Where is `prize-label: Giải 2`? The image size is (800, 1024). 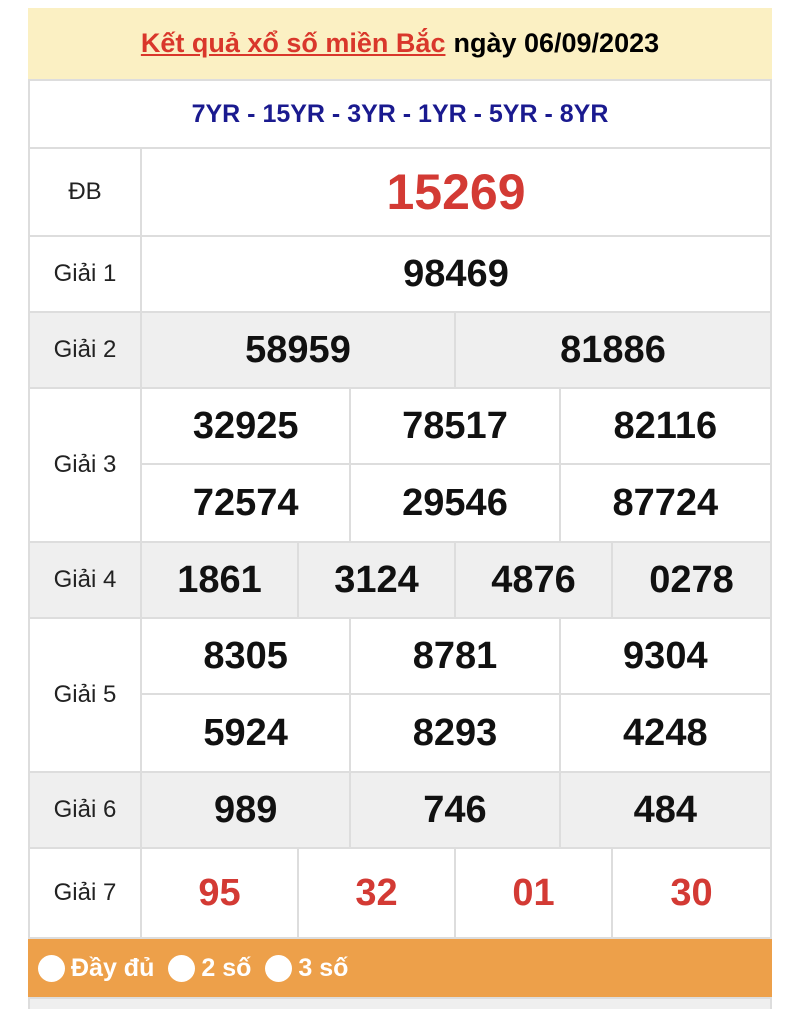
prize-label: Giải 2 is located at coordinates (86, 350).